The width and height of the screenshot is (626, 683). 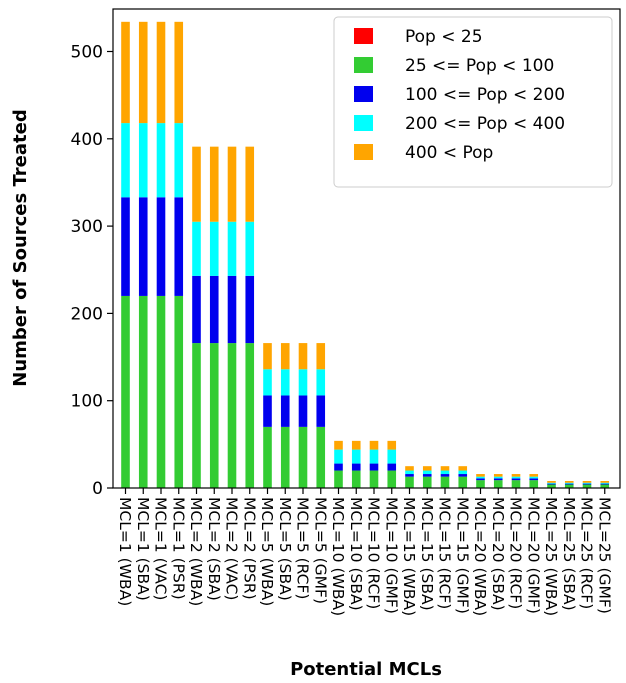 I want to click on x-tick-label: MCL=10 (WBA), so click(x=338, y=556).